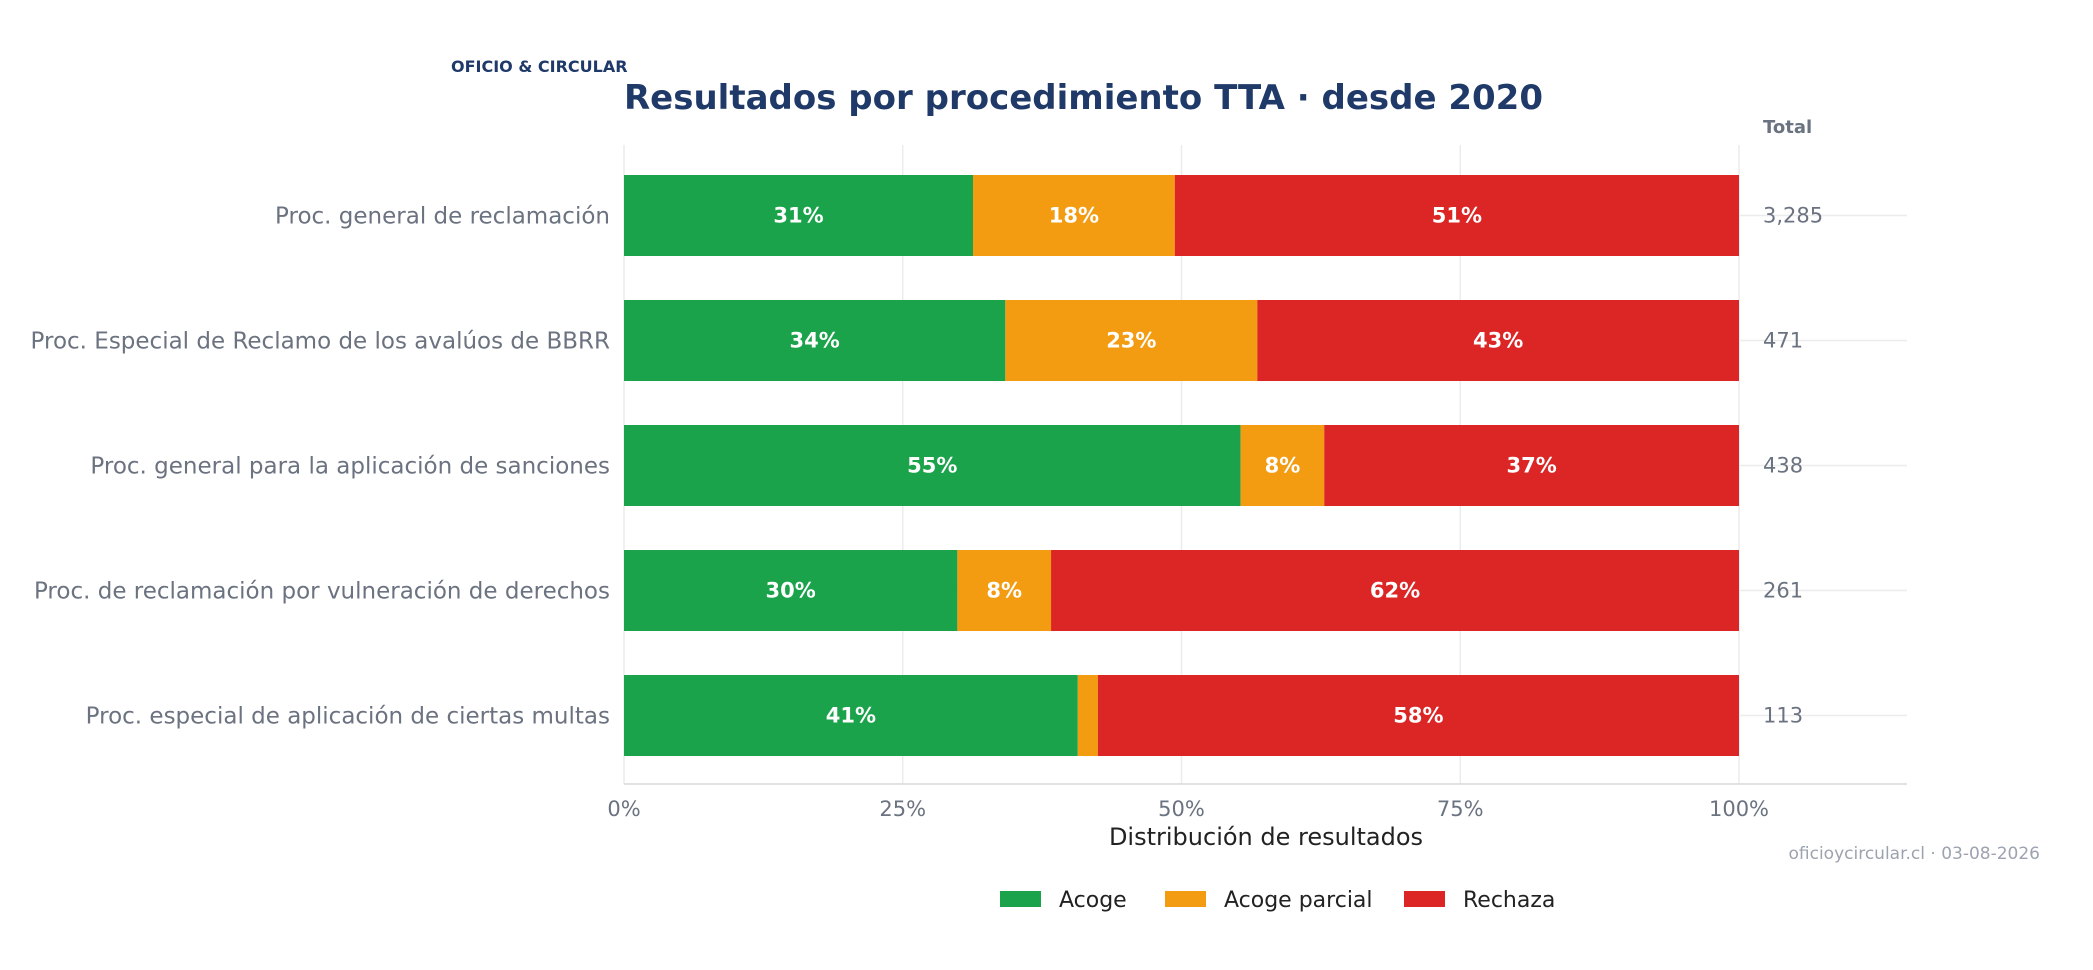 The width and height of the screenshot is (2093, 970). I want to click on x-tick-label: 0%, so click(623, 809).